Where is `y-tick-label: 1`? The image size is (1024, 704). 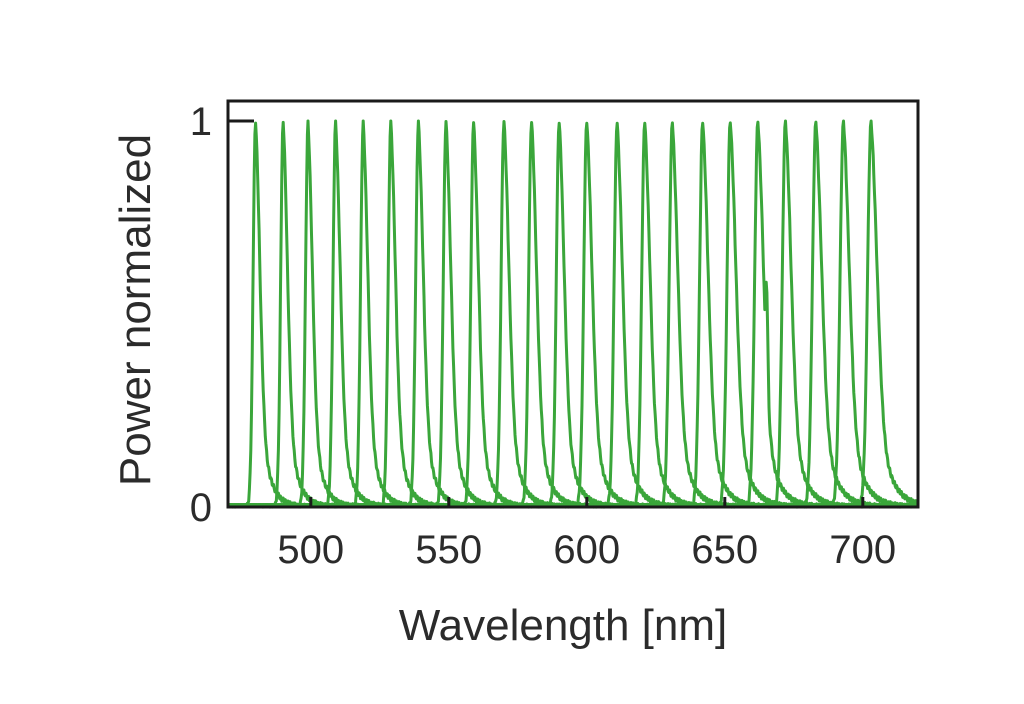
y-tick-label: 1 is located at coordinates (201, 122).